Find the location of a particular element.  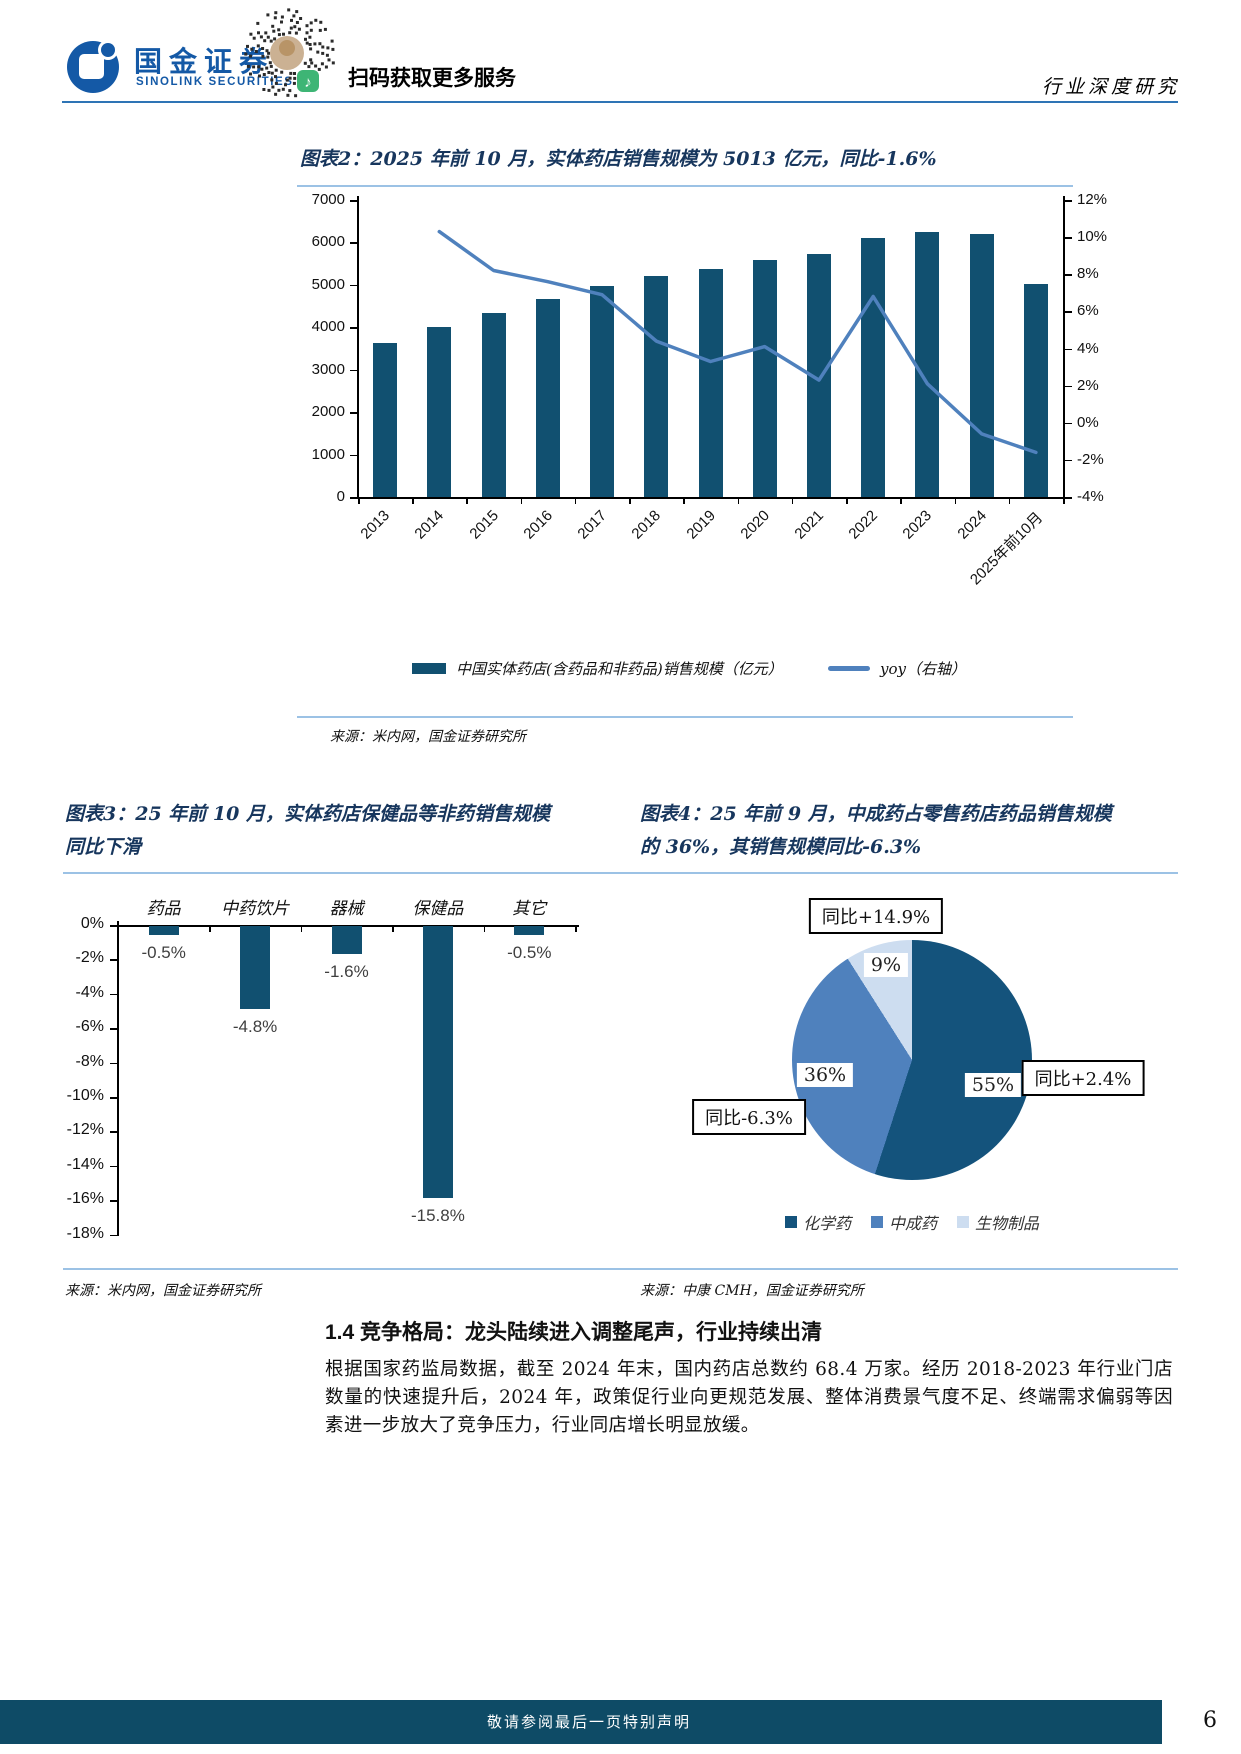

axis-label: -14% is located at coordinates (85, 1164).